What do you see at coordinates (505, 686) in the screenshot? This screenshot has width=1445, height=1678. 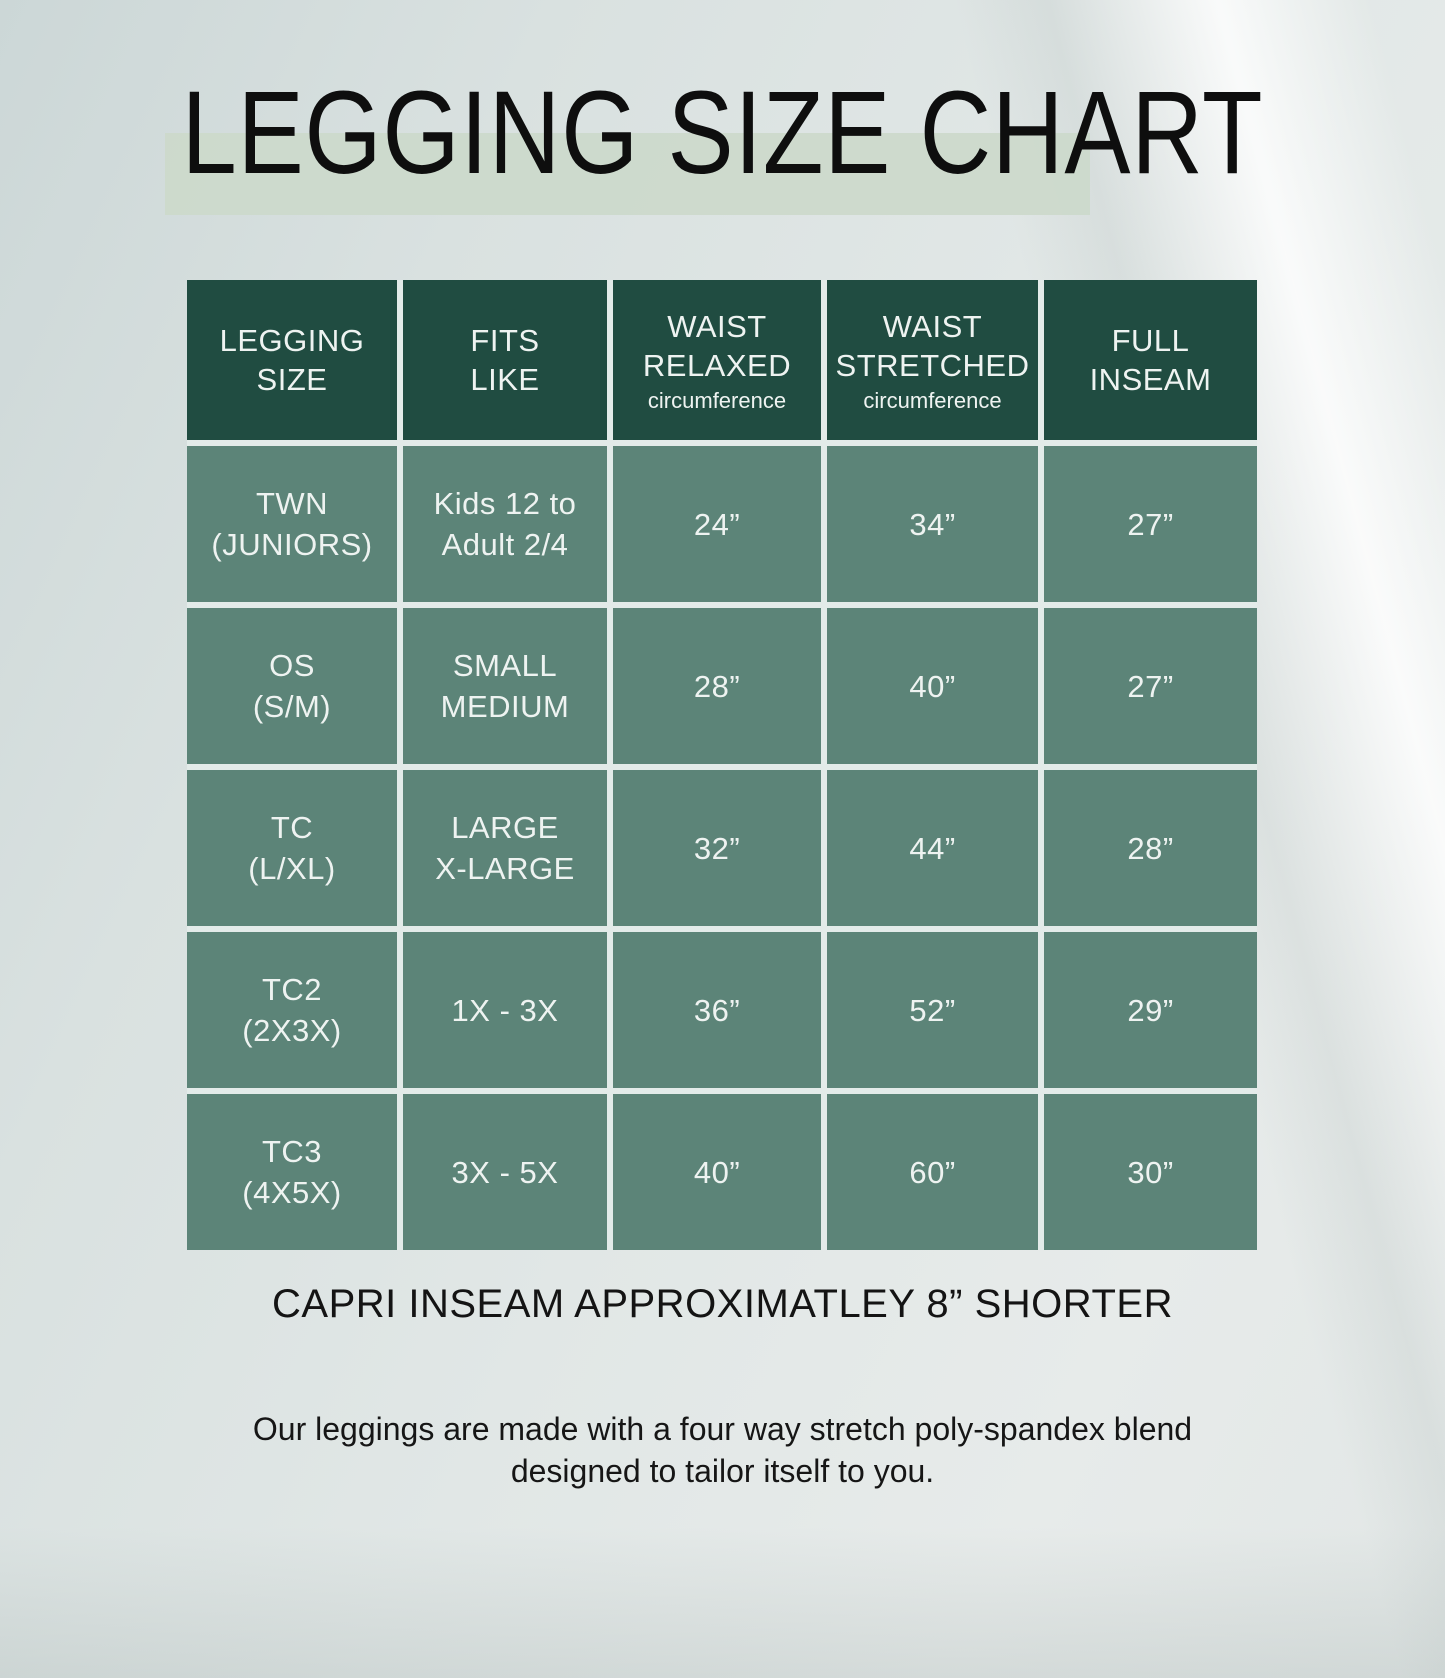 I see `row2-fits-like: SMALL MEDIUM` at bounding box center [505, 686].